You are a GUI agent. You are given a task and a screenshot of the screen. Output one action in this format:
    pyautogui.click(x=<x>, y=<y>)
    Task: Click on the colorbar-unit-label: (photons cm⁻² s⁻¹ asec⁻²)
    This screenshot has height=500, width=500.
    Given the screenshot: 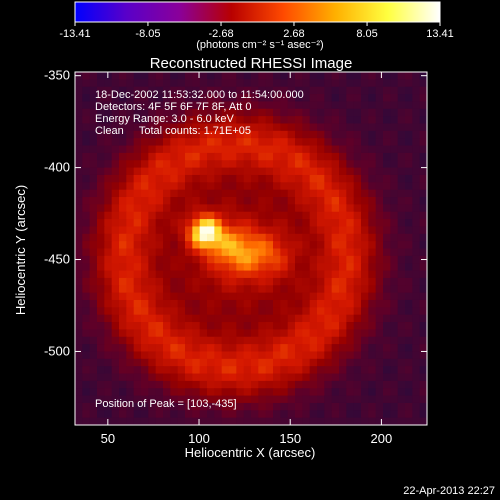 What is the action you would take?
    pyautogui.click(x=259, y=45)
    